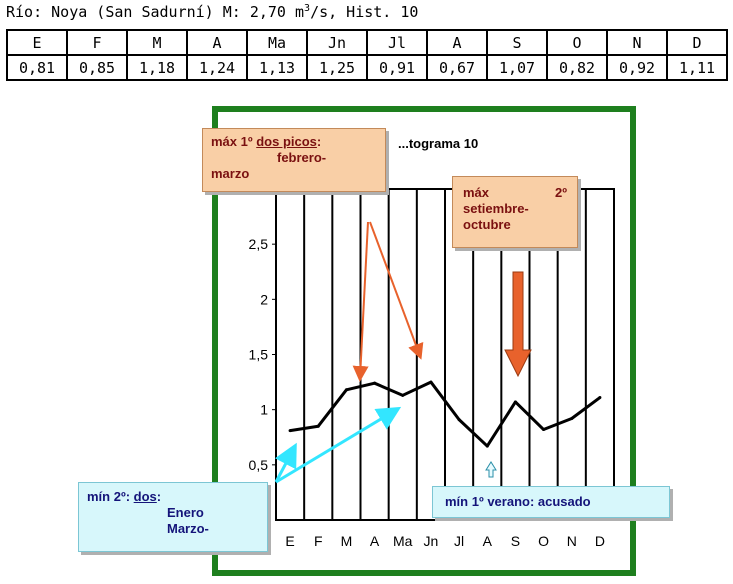  Describe the element at coordinates (364, 12) in the screenshot. I see `header-suffix: /s, Hist. 10` at that location.